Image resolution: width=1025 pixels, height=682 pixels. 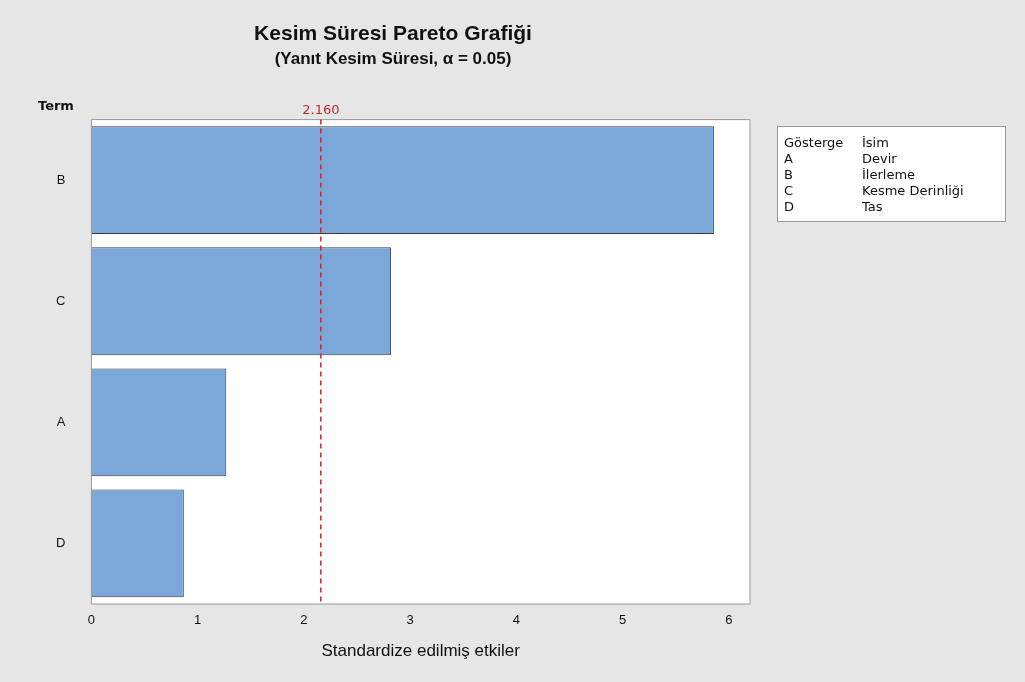 What do you see at coordinates (789, 207) in the screenshot?
I see `text: D` at bounding box center [789, 207].